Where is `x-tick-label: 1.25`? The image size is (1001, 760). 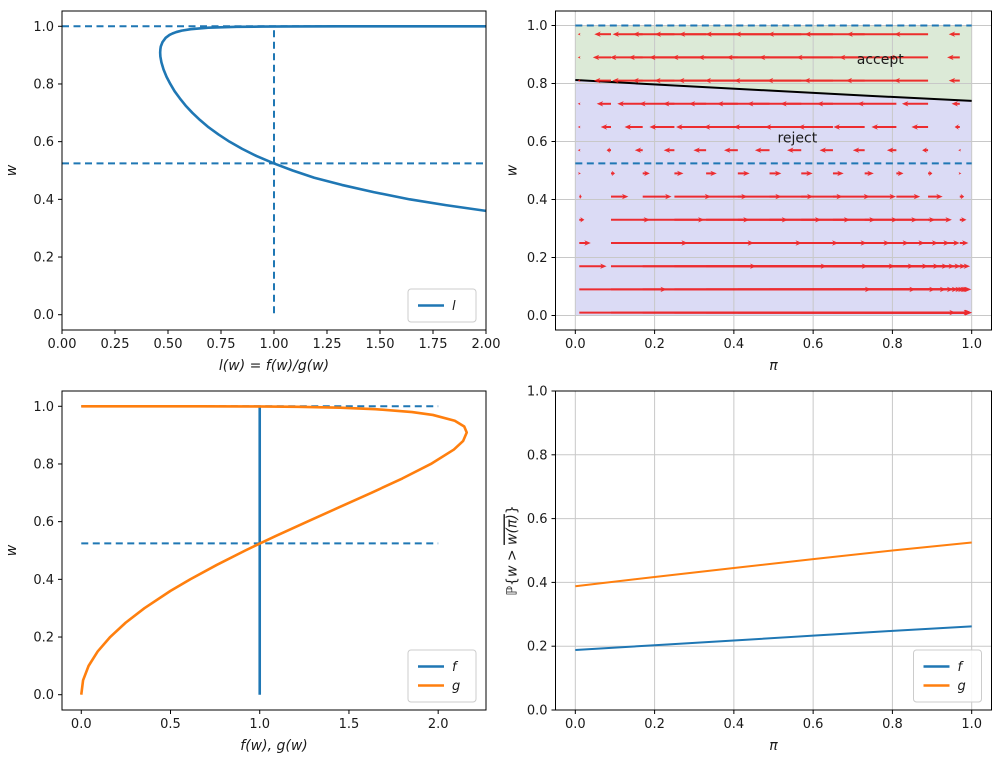 x-tick-label: 1.25 is located at coordinates (327, 344).